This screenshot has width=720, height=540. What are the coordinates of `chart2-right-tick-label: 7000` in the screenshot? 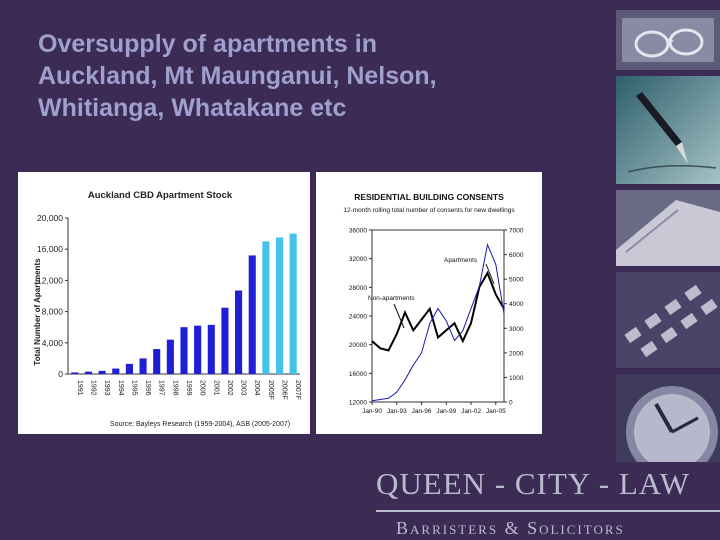 It's located at (516, 231).